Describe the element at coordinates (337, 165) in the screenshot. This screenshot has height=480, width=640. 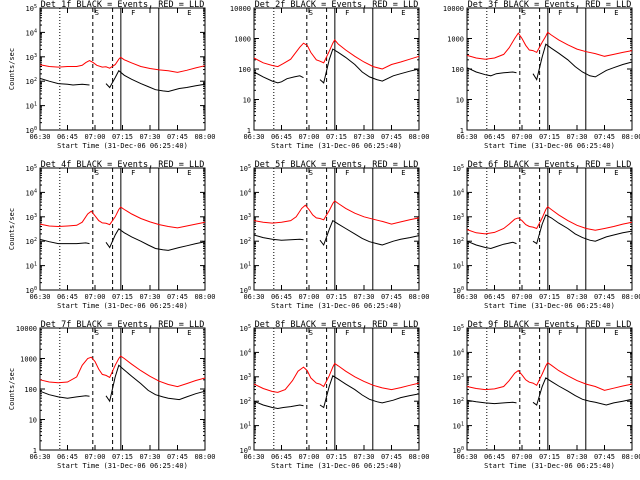
I see `chart-title: Det 5f BLACK = Events, RED = LLD` at that location.